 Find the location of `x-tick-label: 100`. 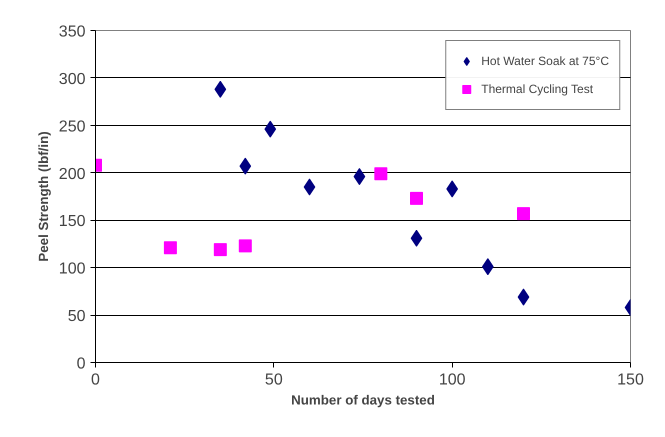

x-tick-label: 100 is located at coordinates (452, 380).